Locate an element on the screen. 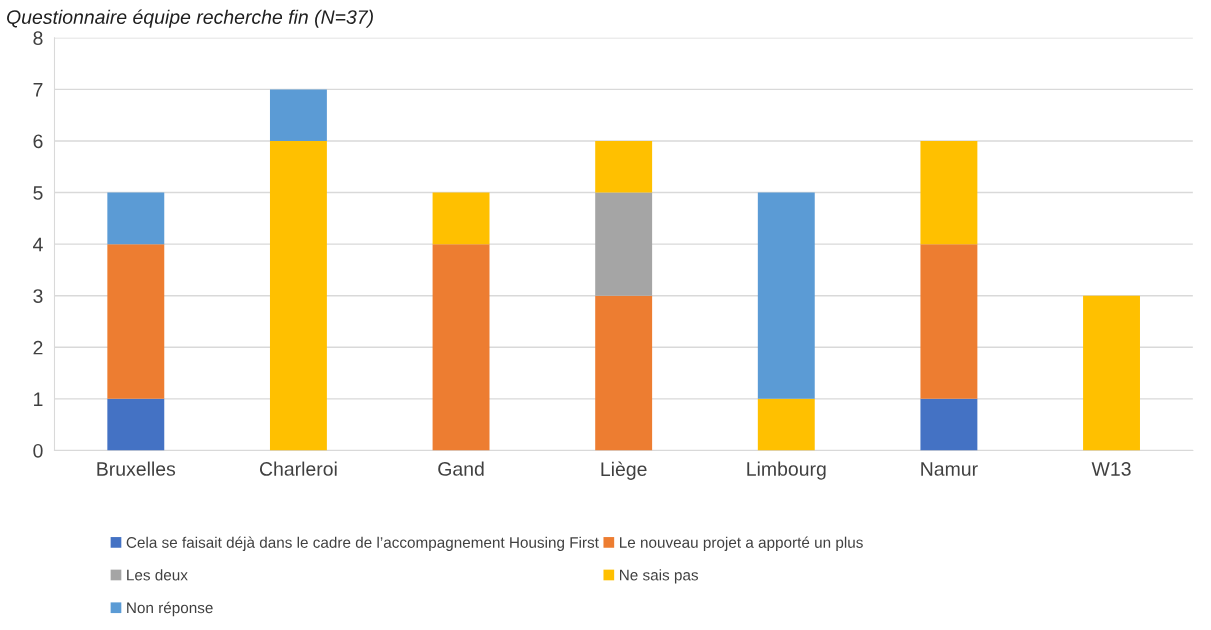 Image resolution: width=1211 pixels, height=630 pixels. y-tick-label: 7 is located at coordinates (38, 90).